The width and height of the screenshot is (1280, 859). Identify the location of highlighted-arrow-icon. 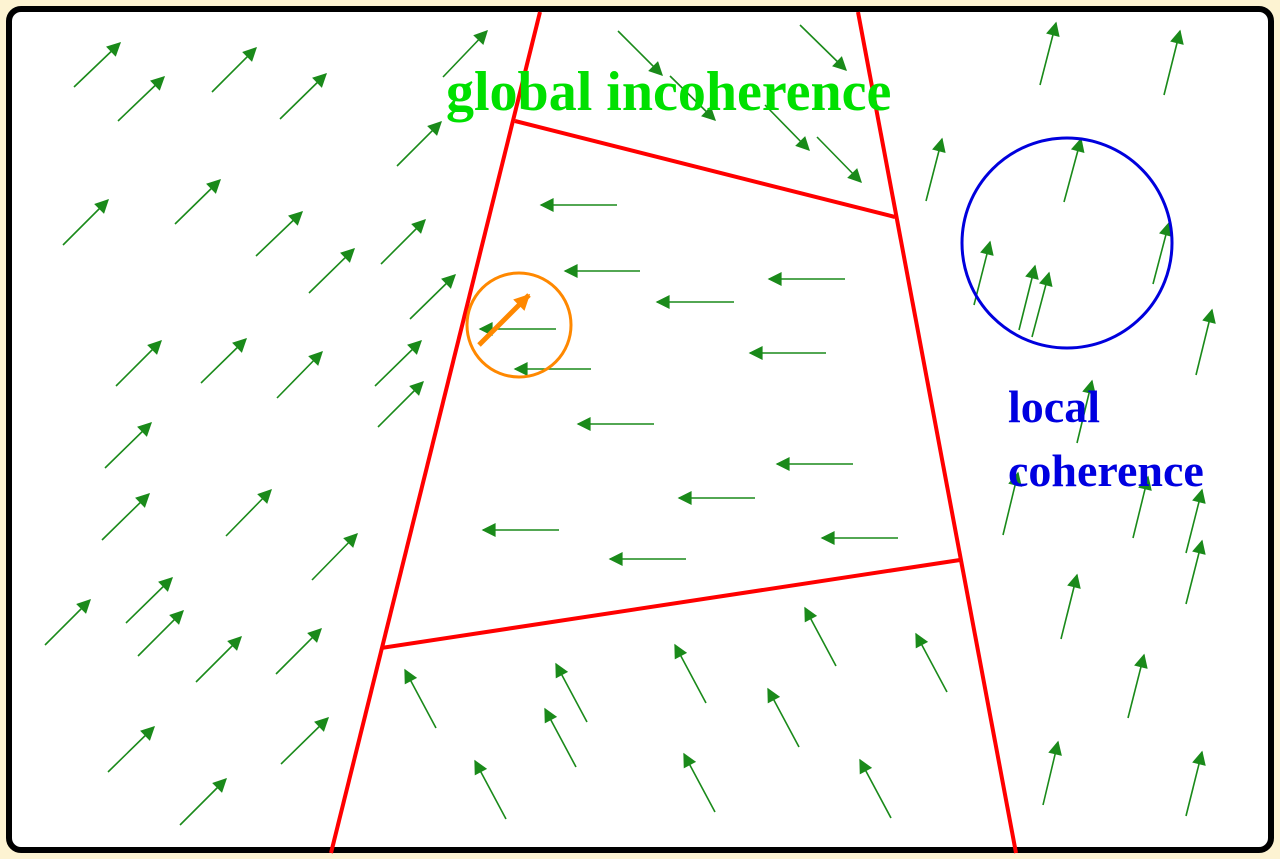
(504, 320).